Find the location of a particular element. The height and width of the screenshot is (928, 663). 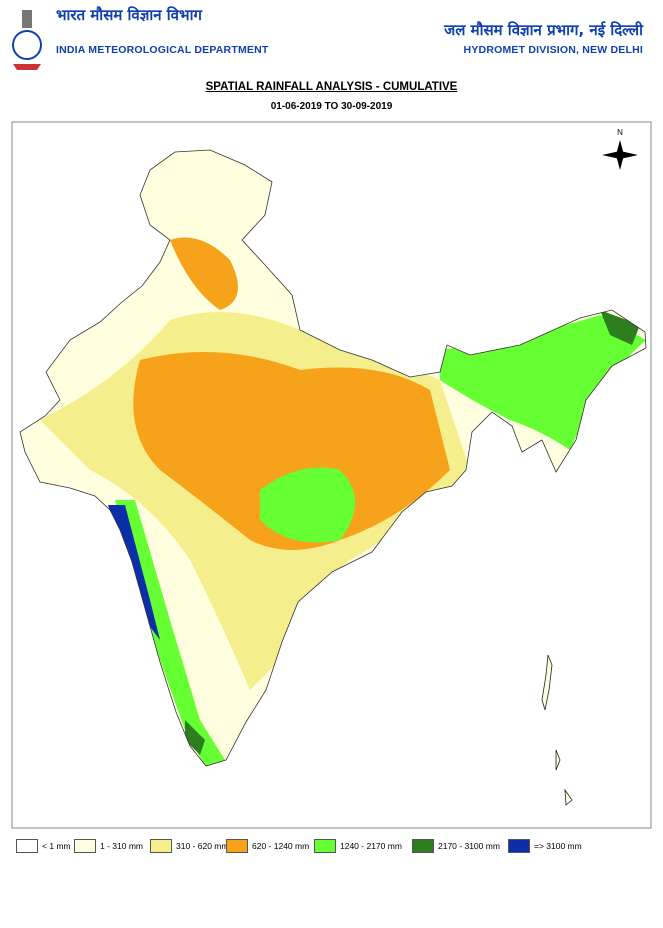

header-hindi-right: जल मौसम विज्ञान प्रभाग, नई दिल्ली is located at coordinates (543, 30).